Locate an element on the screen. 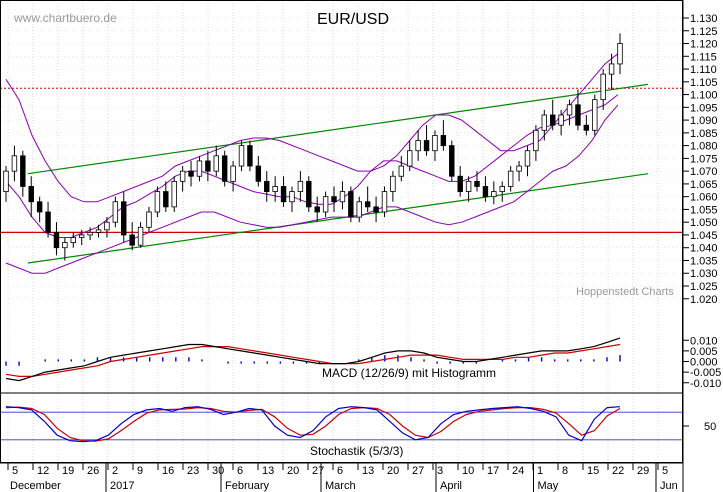 The image size is (723, 492). macd-y-tick-label: -0.010 is located at coordinates (705, 384).